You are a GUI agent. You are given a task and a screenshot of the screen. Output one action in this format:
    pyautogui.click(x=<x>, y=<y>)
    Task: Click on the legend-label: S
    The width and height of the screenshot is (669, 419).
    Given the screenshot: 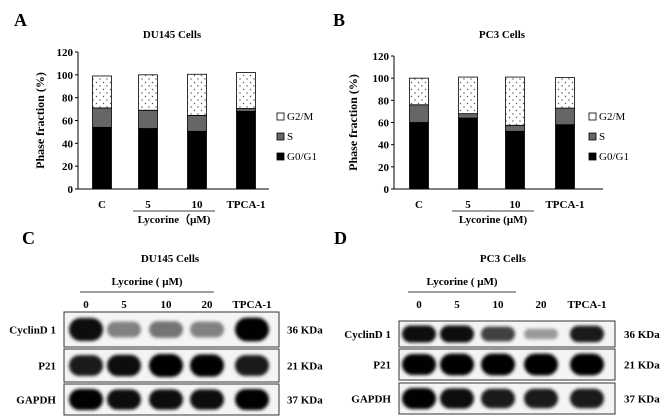 What is the action you would take?
    pyautogui.click(x=290, y=137)
    